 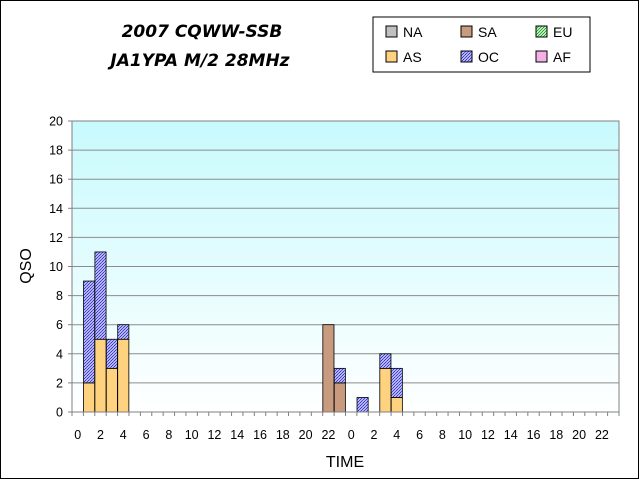 I want to click on legend-swatch-na, so click(x=391, y=31).